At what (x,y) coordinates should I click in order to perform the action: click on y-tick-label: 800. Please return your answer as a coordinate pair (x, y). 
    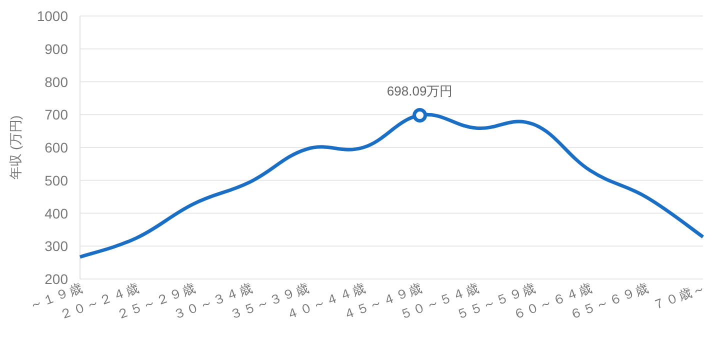
    Looking at the image, I should click on (56, 82).